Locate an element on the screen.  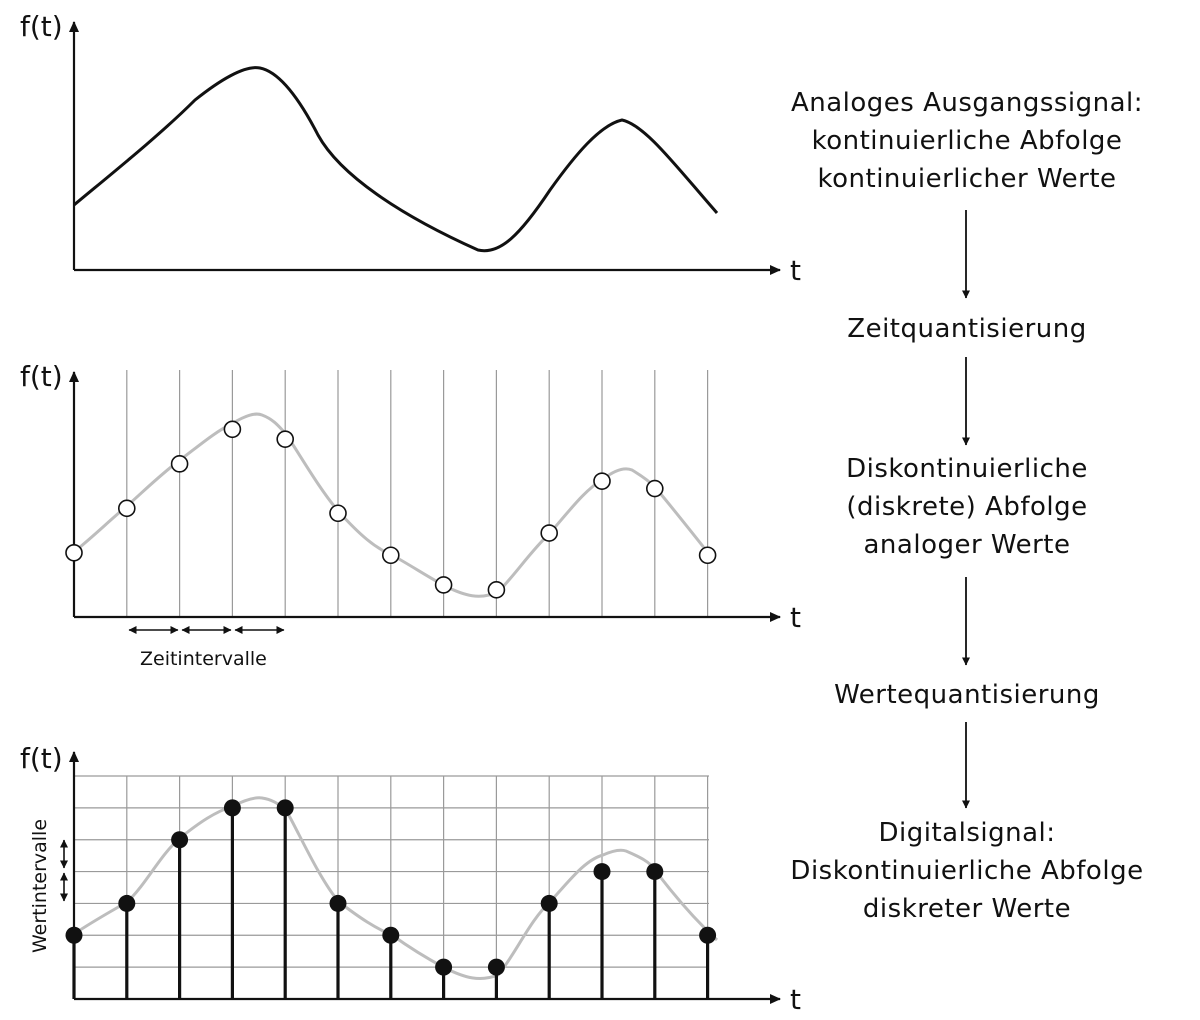
sample-points is located at coordinates (391, 509).